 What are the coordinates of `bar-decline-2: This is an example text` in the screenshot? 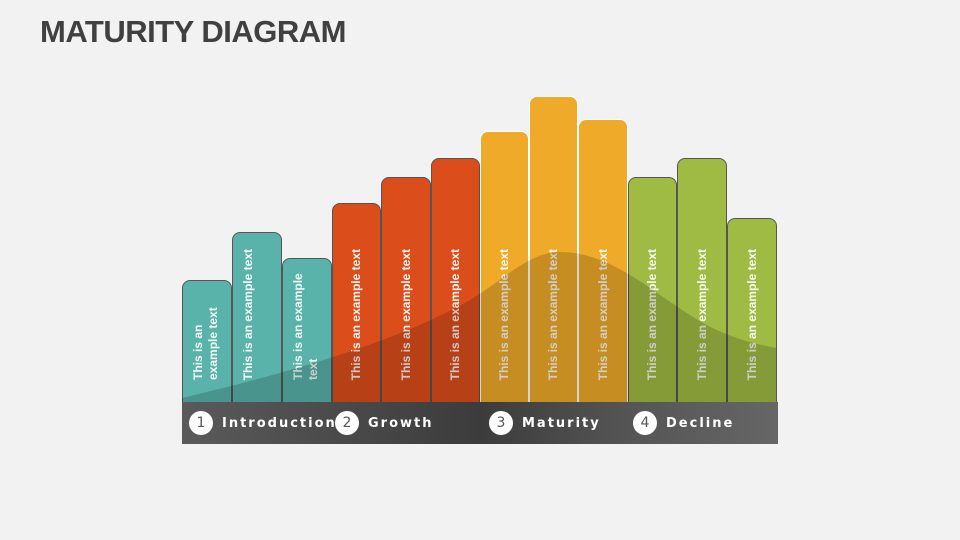 It's located at (702, 280).